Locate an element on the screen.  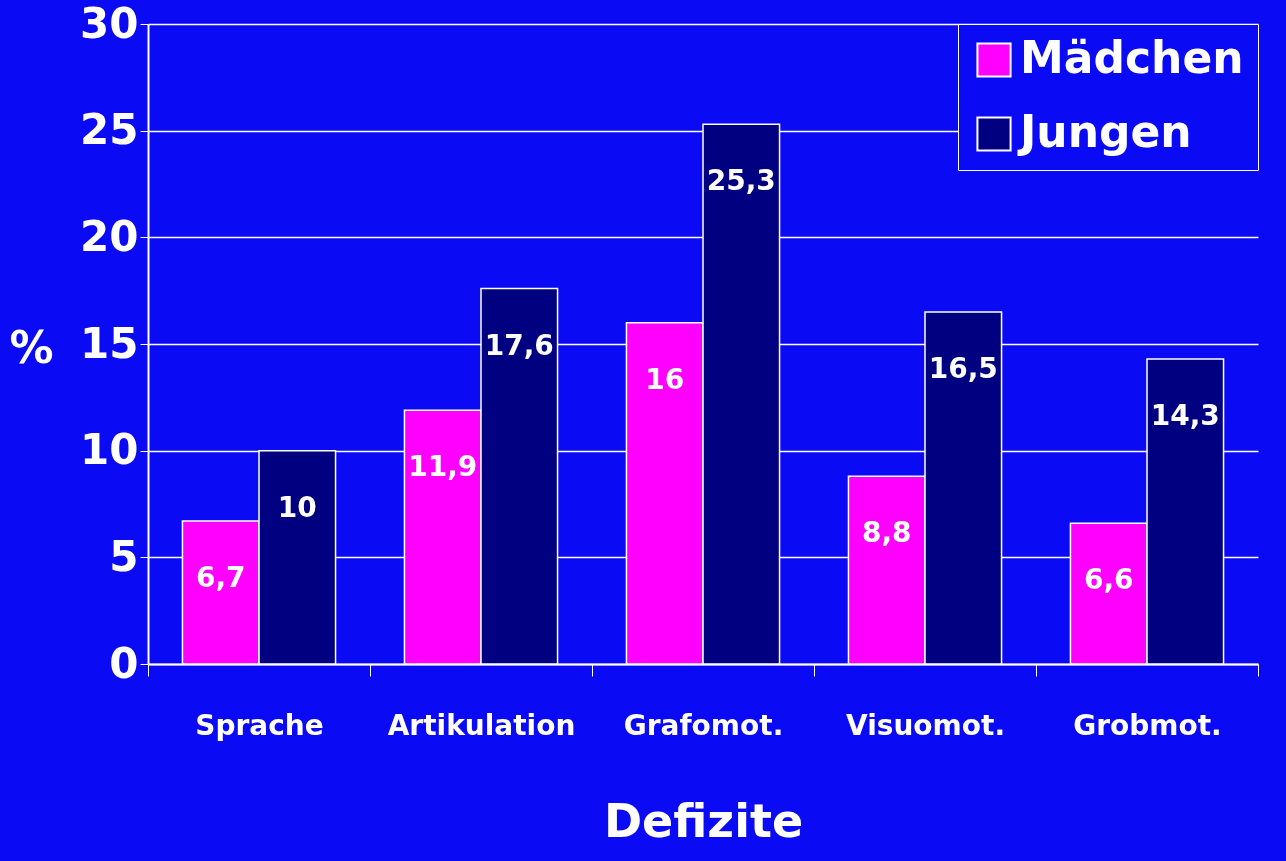
x-axis-title: Defizite is located at coordinates (703, 820).